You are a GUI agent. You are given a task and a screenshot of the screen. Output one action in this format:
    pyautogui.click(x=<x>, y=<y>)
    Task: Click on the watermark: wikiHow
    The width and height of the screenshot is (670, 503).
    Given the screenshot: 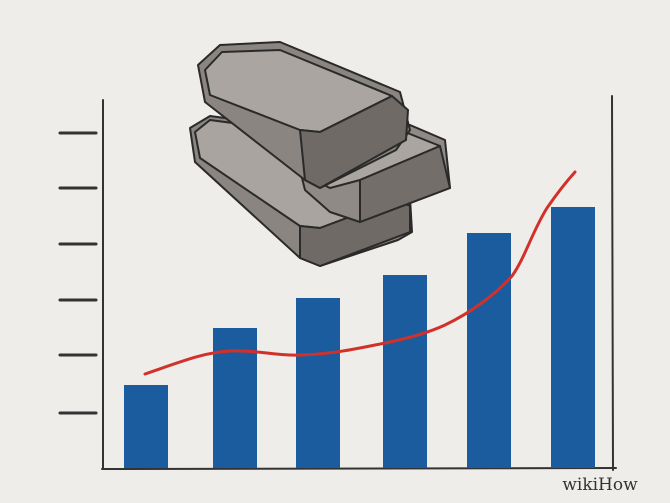 What is the action you would take?
    pyautogui.click(x=600, y=485)
    